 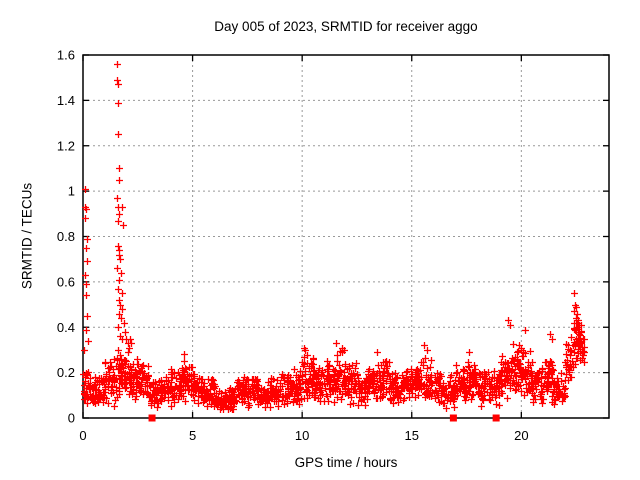 I want to click on y-tick-label: 0, so click(x=71, y=418).